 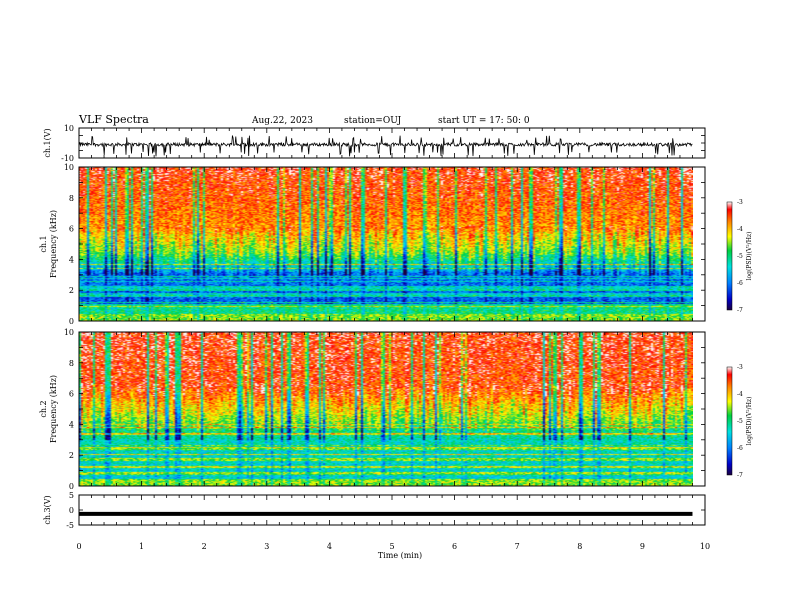 I want to click on ch2-spectrogram-ytick-labels: 0 2 4 6 8 10, so click(x=69, y=409).